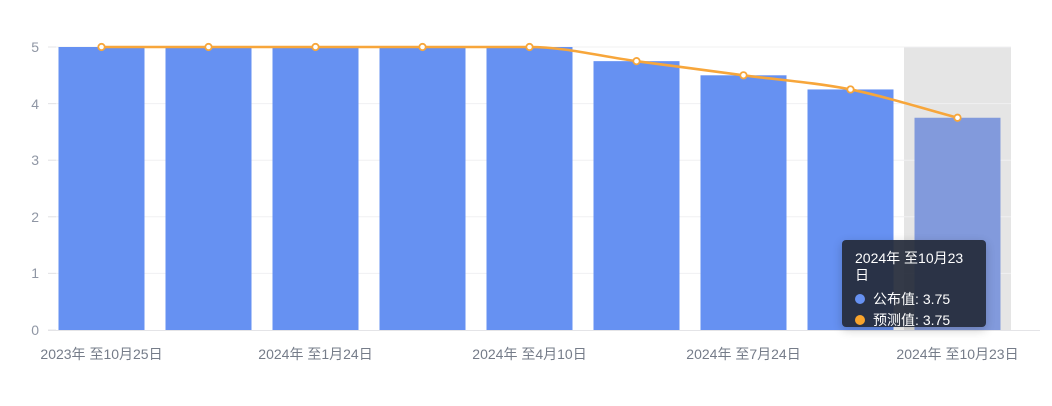 This screenshot has width=1052, height=406. Describe the element at coordinates (860, 299) in the screenshot. I see `published-series-dot-icon` at that location.